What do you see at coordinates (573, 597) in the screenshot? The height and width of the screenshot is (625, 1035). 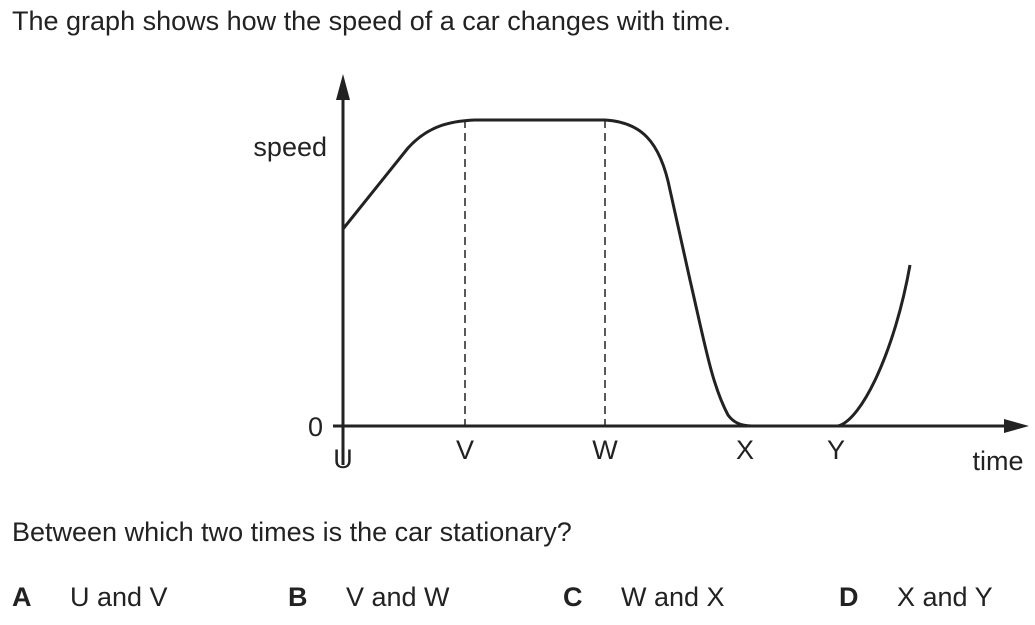 I see `option-letter: C` at bounding box center [573, 597].